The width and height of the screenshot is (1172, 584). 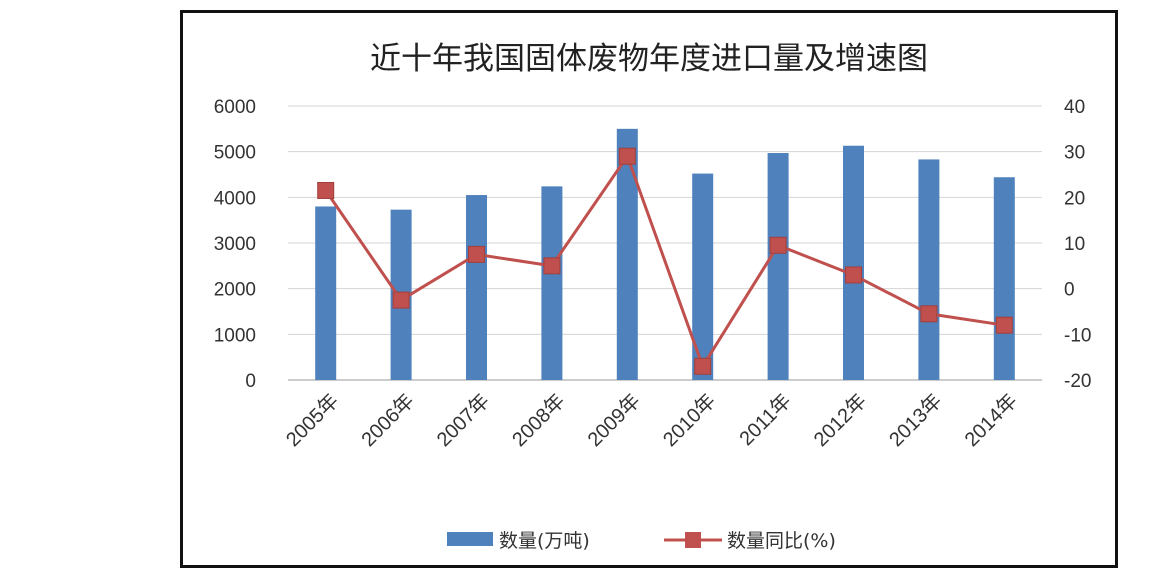 I want to click on y-right-tick-label: 20, so click(x=1074, y=198).